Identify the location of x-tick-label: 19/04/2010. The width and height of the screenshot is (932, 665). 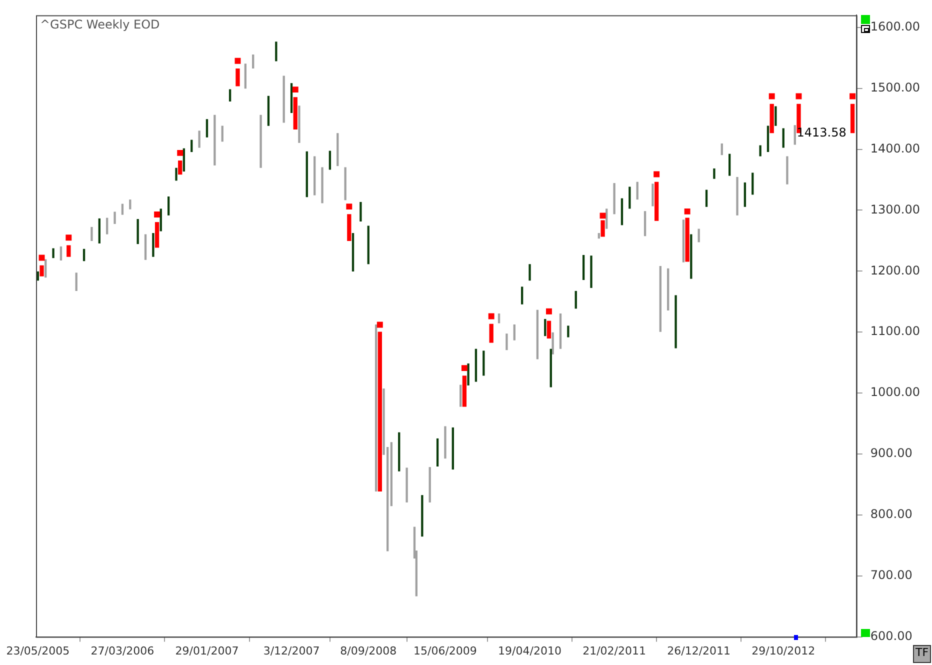
(530, 651).